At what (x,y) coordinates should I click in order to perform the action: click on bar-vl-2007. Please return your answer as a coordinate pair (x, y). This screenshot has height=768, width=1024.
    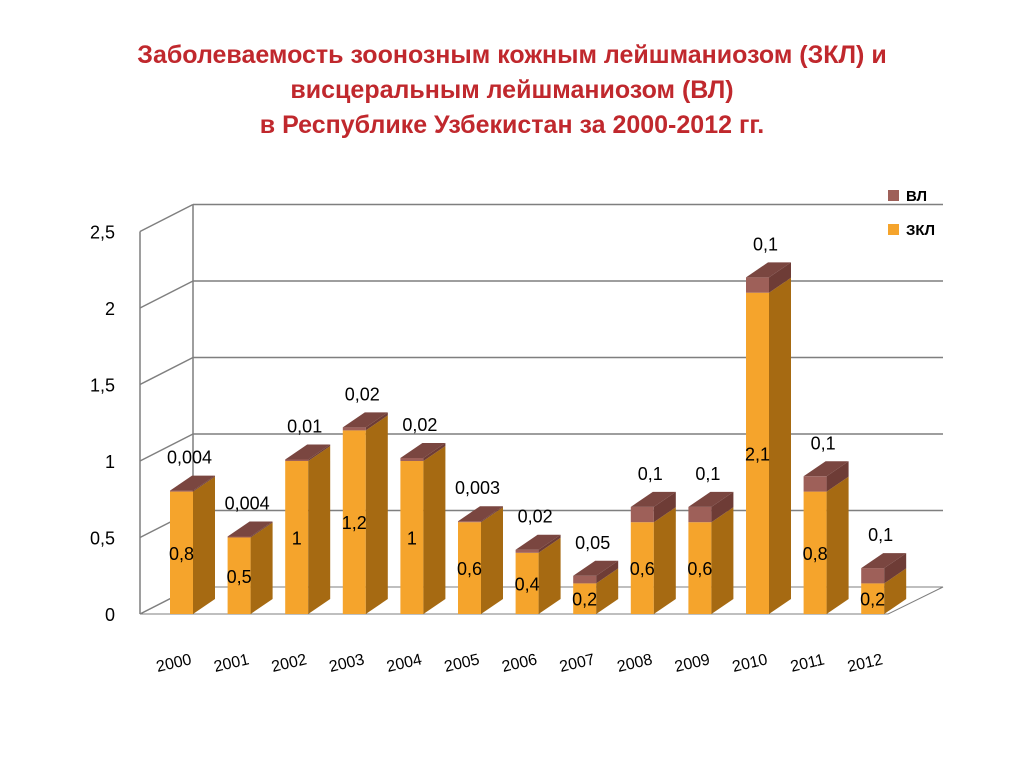
    Looking at the image, I should click on (585, 579).